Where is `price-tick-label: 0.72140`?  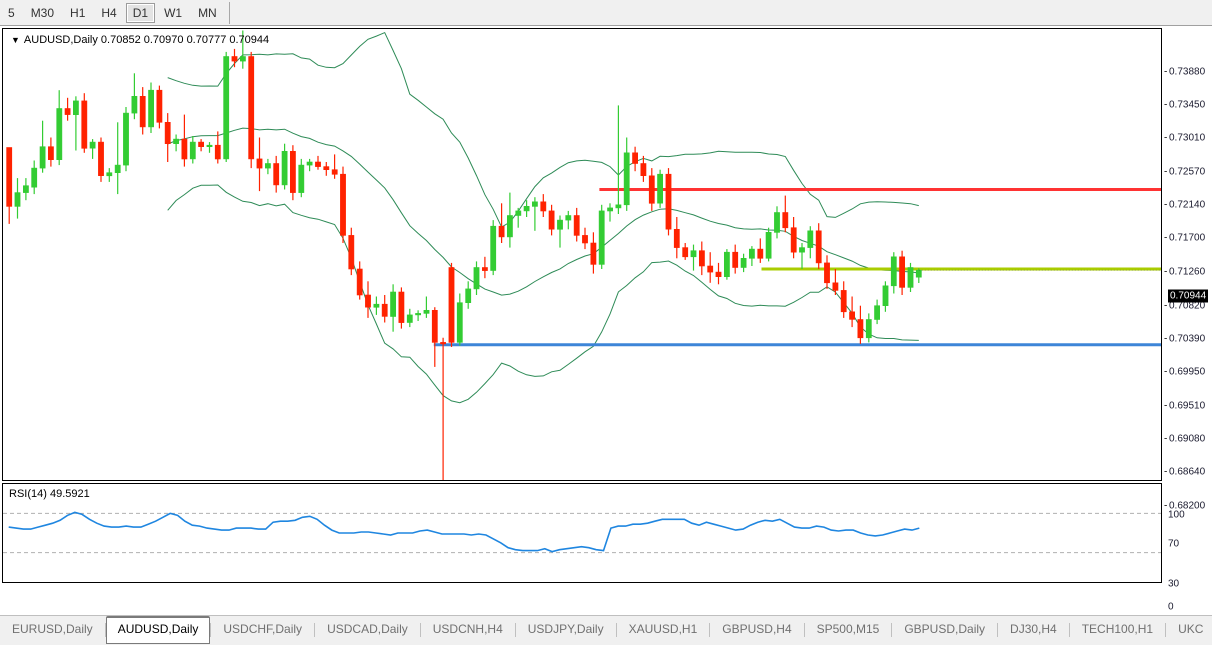
price-tick-label: 0.72140 is located at coordinates (1187, 205).